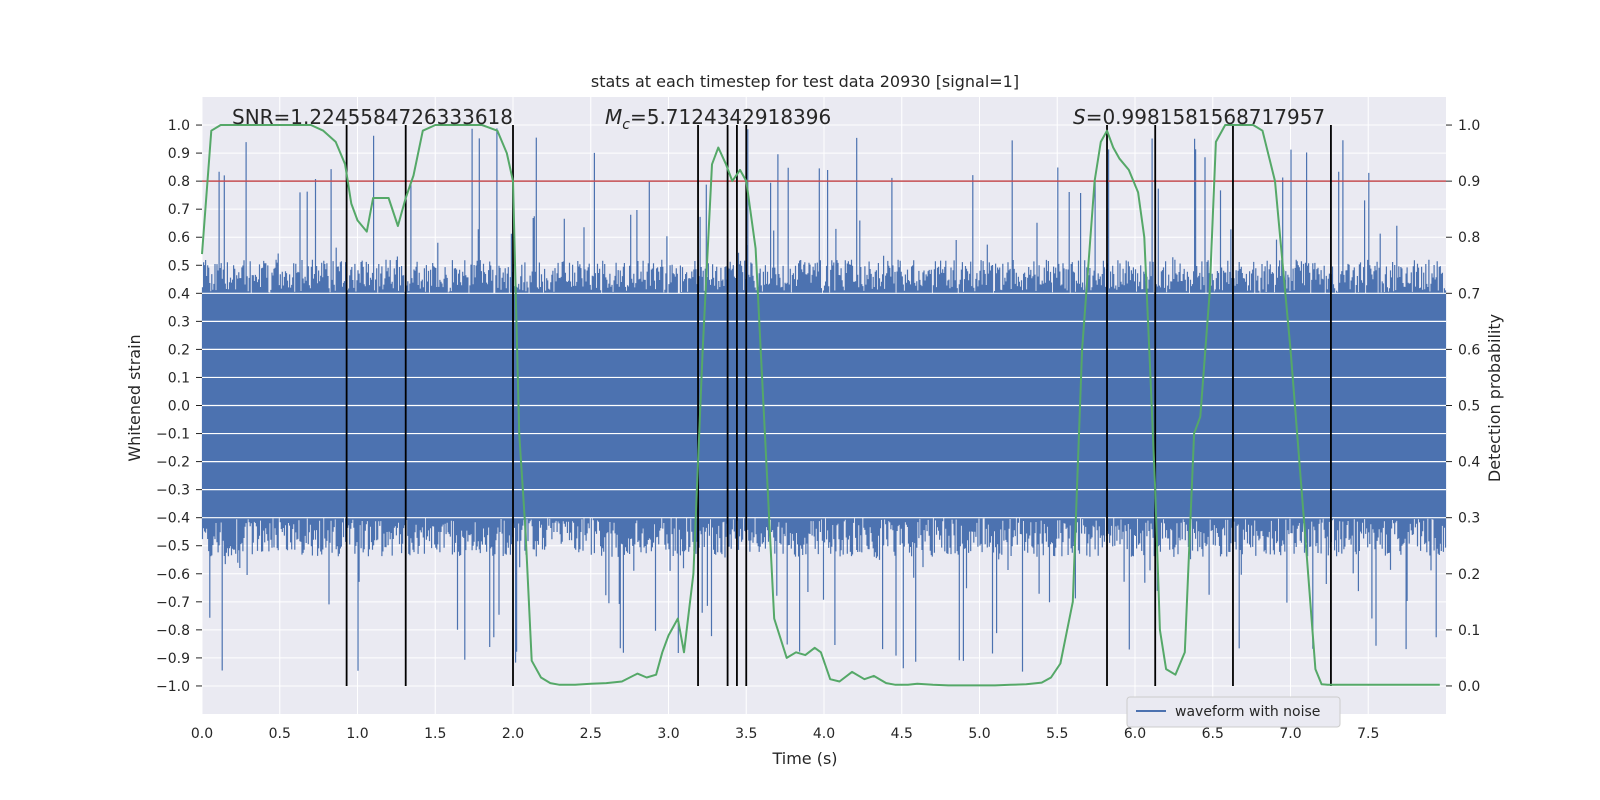  I want to click on y-tick-label: 0.9, so click(179, 154).